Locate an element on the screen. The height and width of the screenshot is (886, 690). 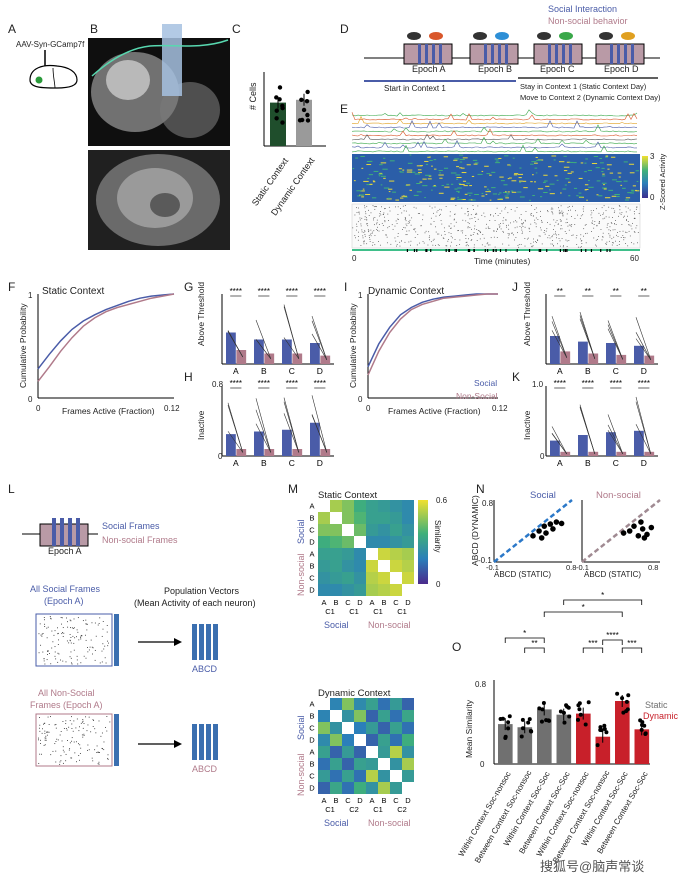
panel-label-j: J is located at coordinates (515, 287).